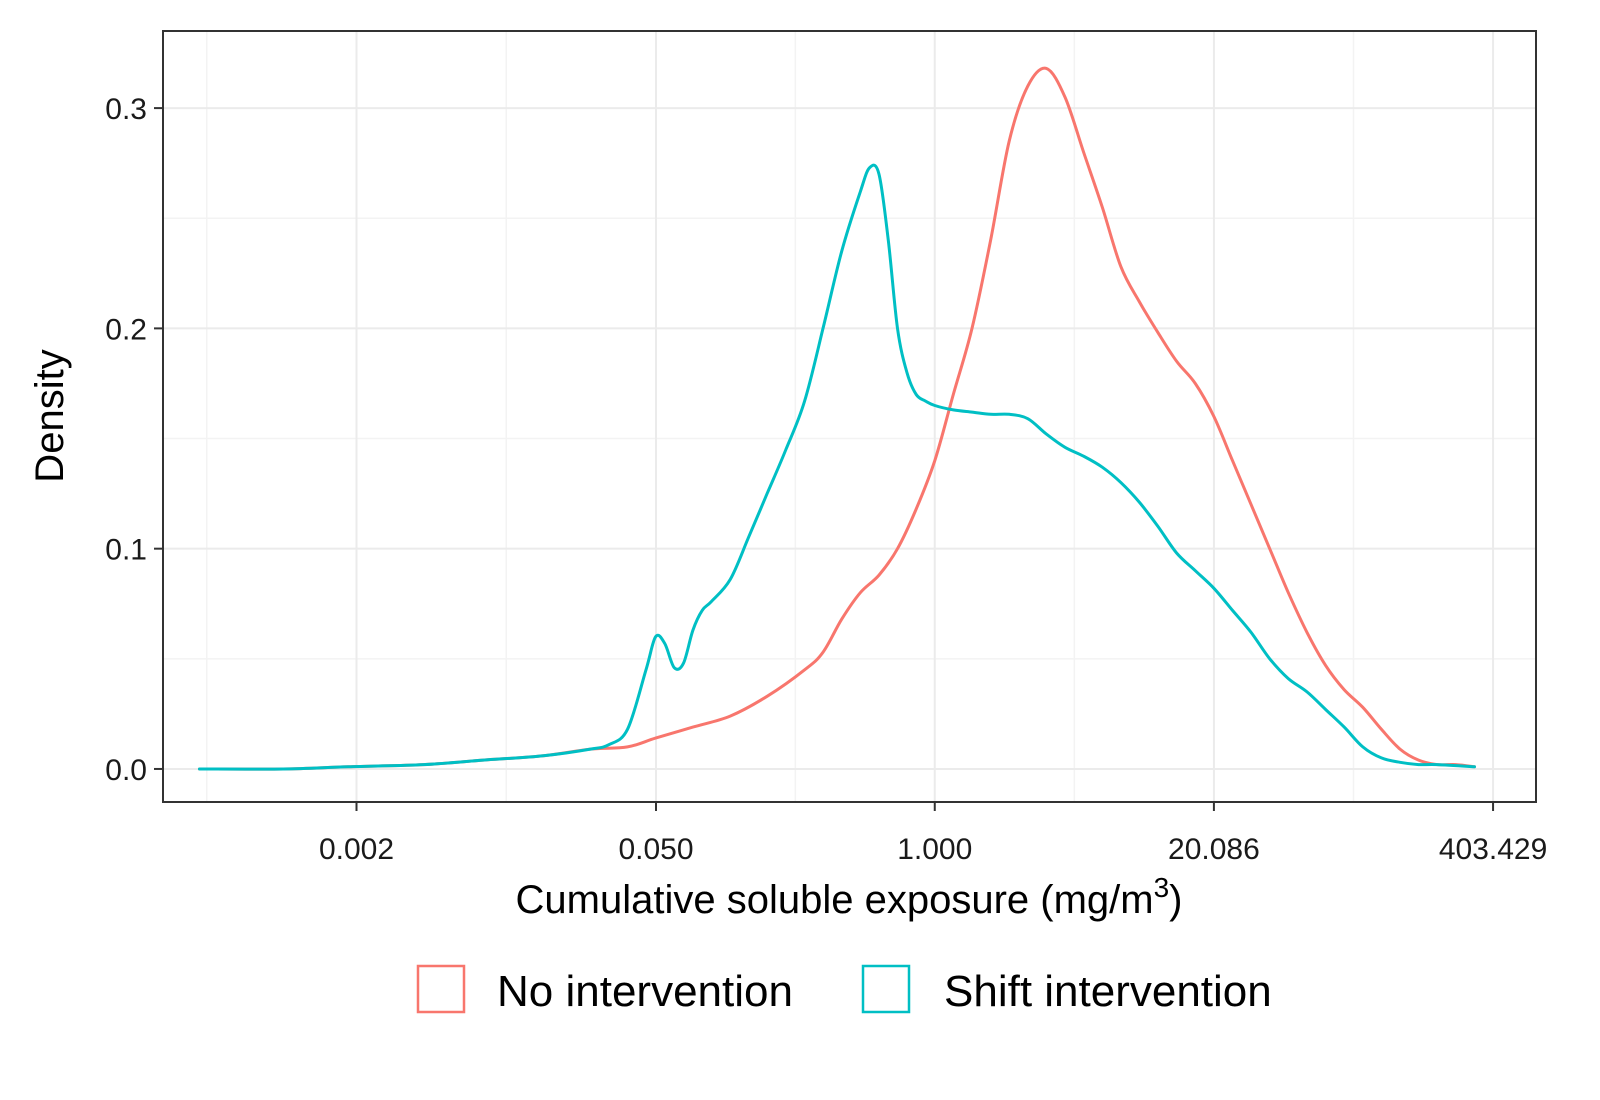  What do you see at coordinates (126, 109) in the screenshot?
I see `y-tick-label: 0.3` at bounding box center [126, 109].